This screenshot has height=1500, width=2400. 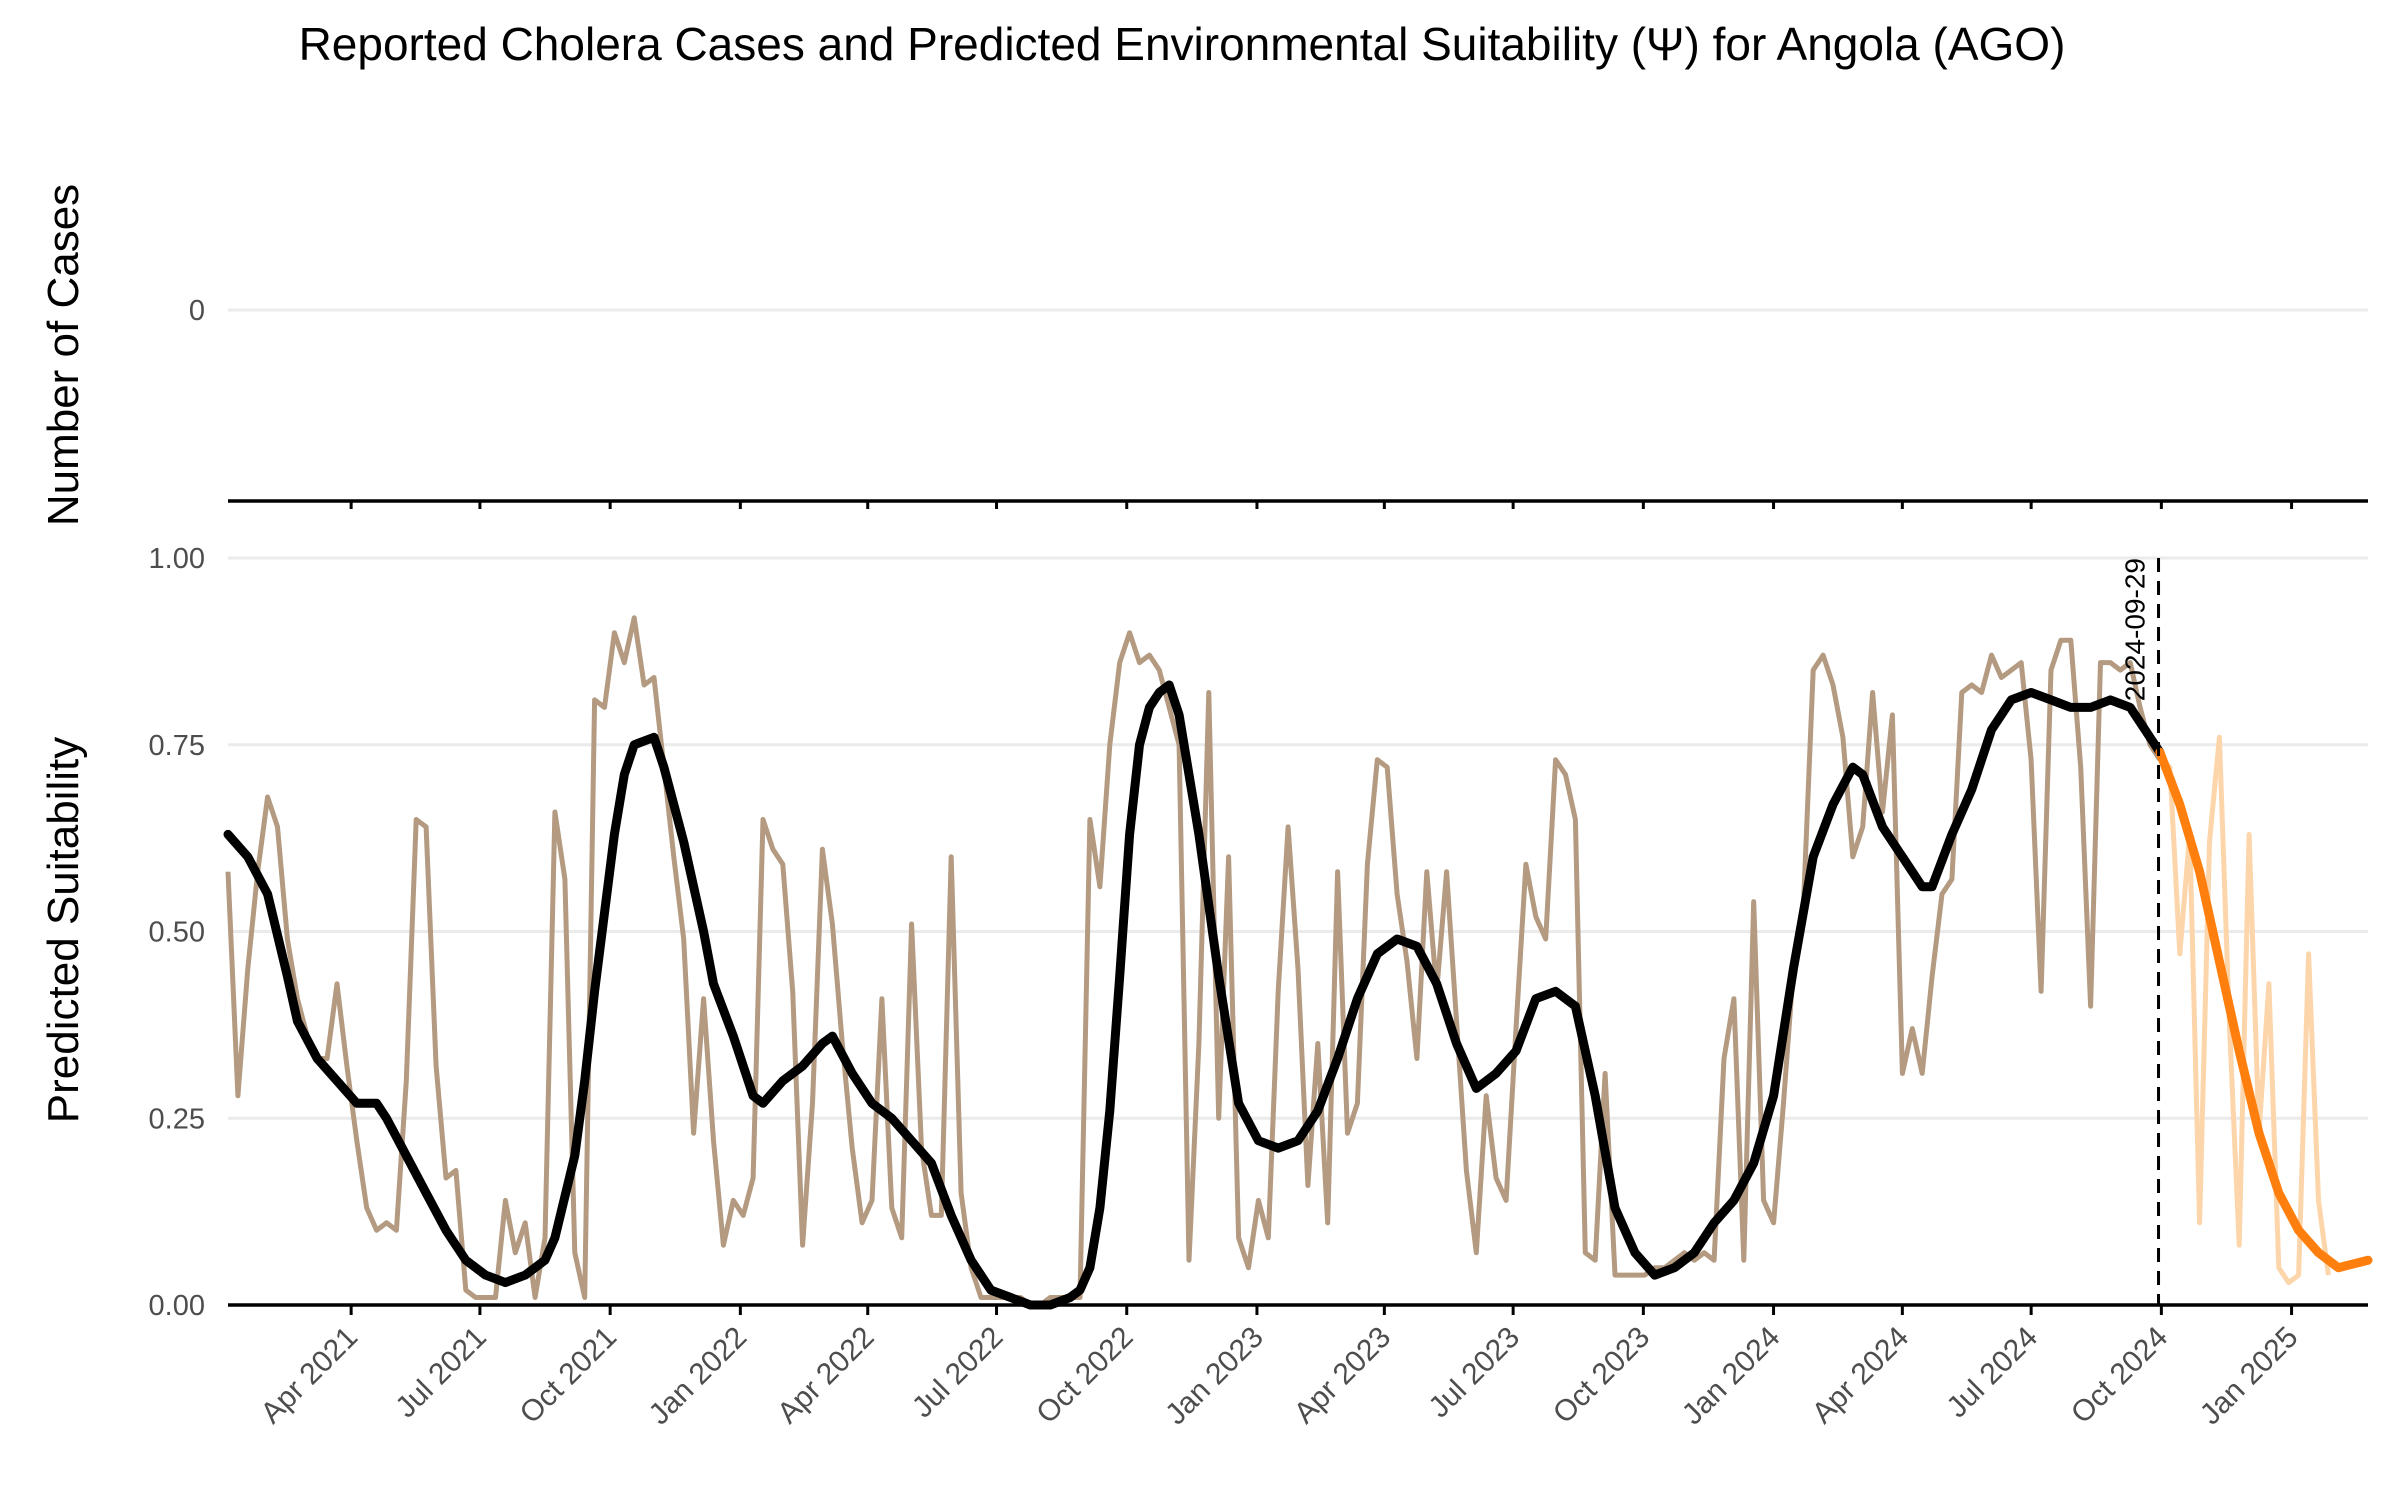 What do you see at coordinates (1342, 1375) in the screenshot?
I see `x-tick-label: Apr 2023` at bounding box center [1342, 1375].